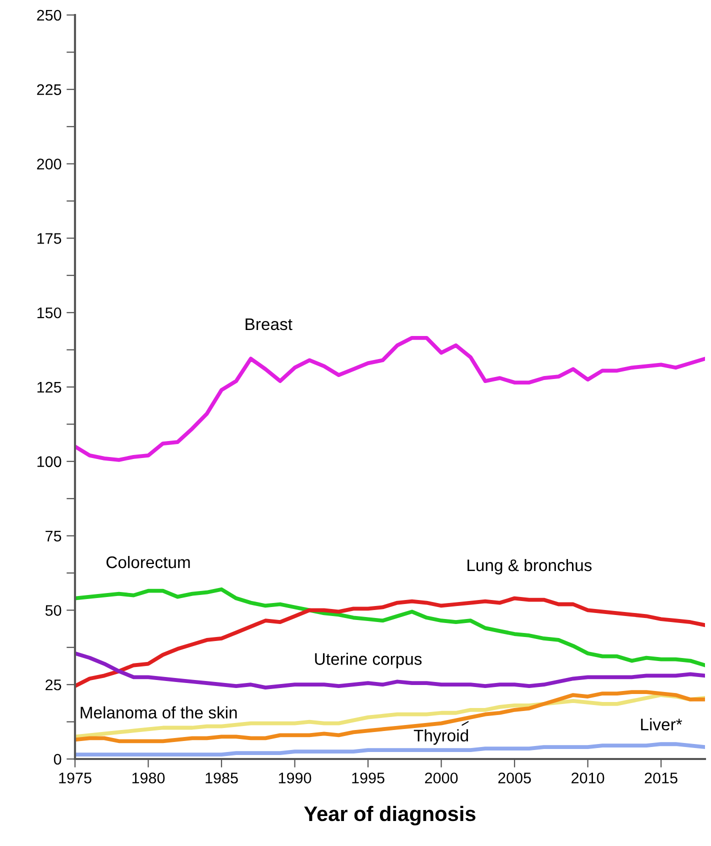  I want to click on x-tick-label: 2000, so click(441, 778).